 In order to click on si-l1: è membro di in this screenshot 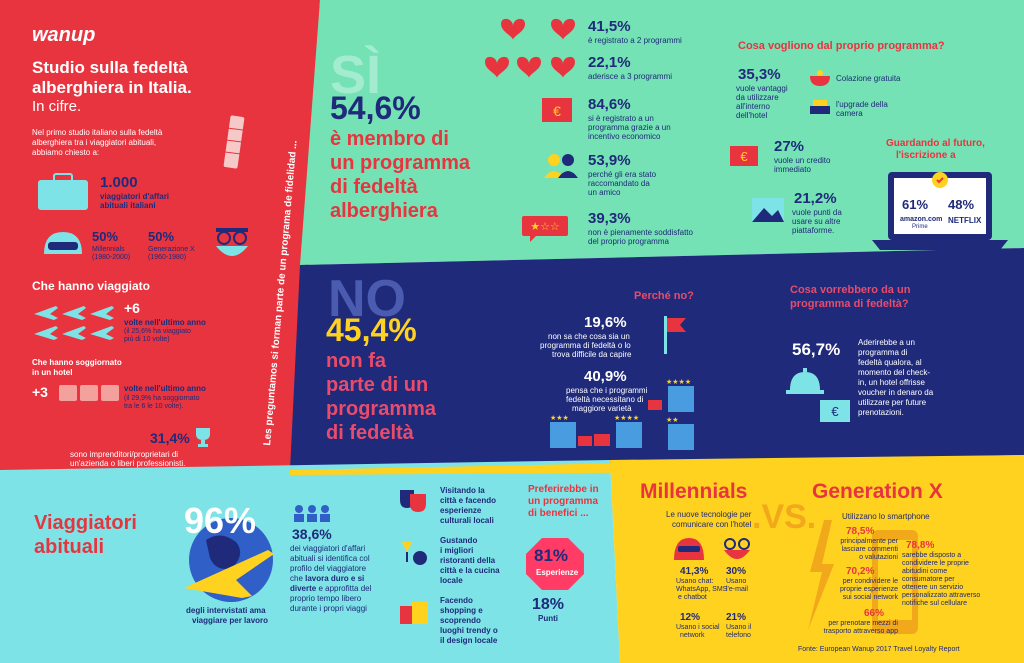, I will do `click(389, 139)`.